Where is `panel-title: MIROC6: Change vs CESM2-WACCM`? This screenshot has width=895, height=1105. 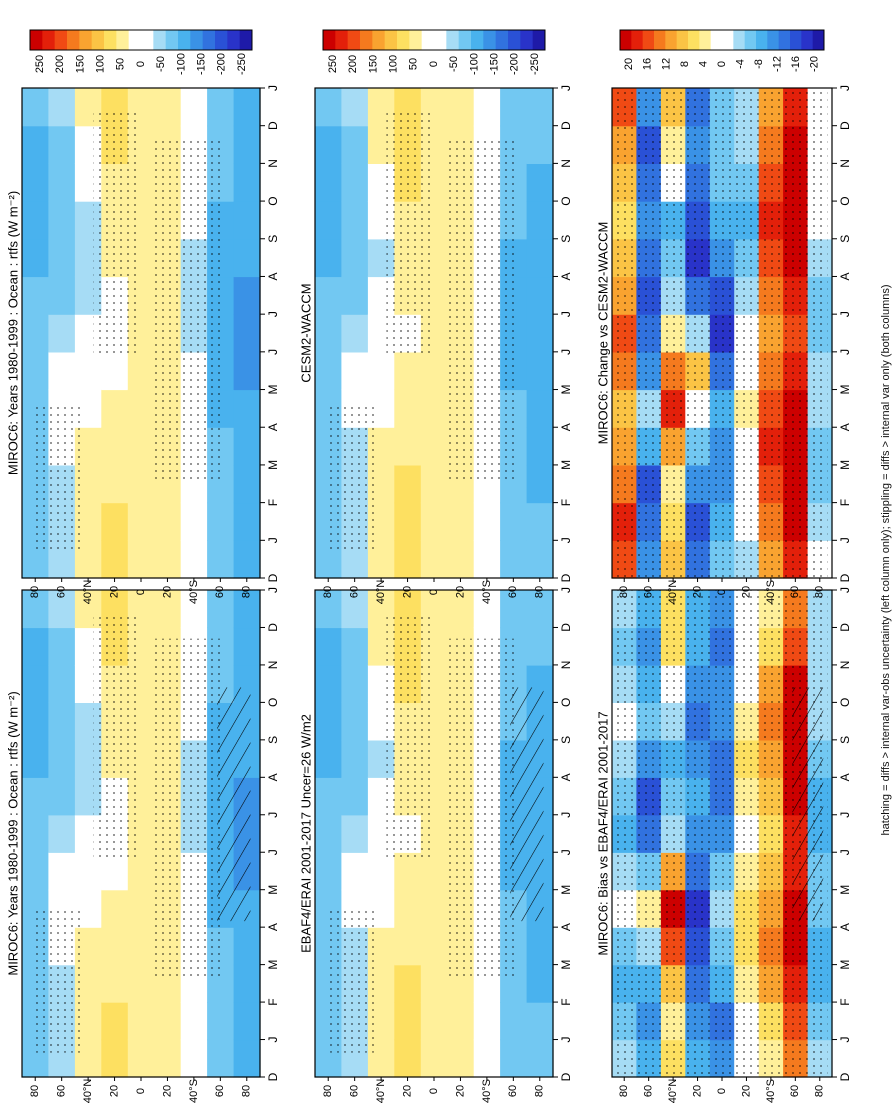 panel-title: MIROC6: Change vs CESM2-WACCM is located at coordinates (602, 333).